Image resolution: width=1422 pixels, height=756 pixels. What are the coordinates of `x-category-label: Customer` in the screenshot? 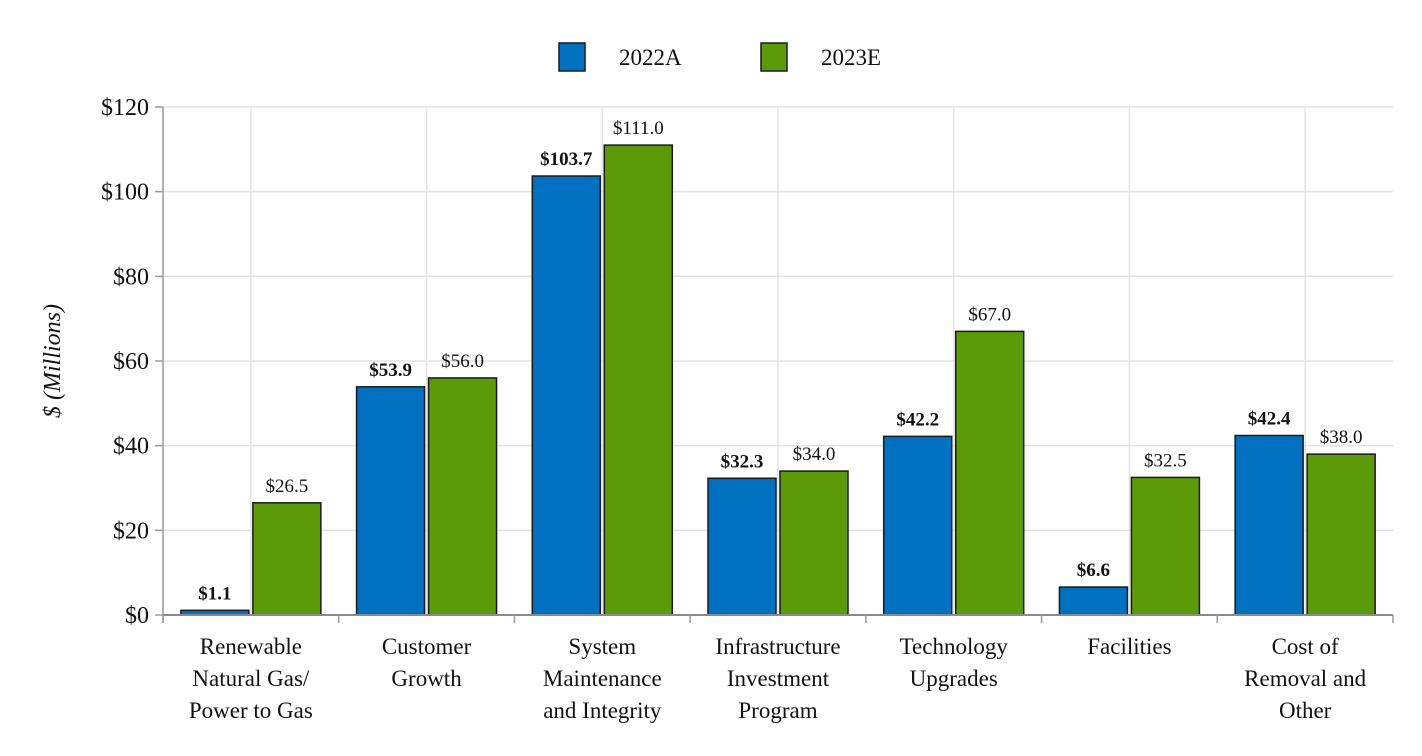 It's located at (427, 646).